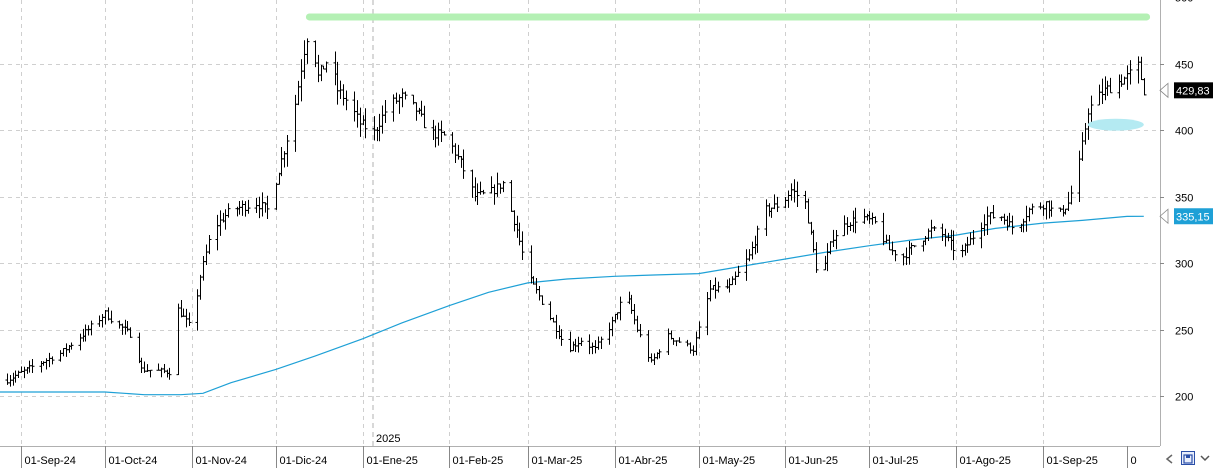 The width and height of the screenshot is (1214, 471). I want to click on y-tick-label: 350, so click(1184, 199).